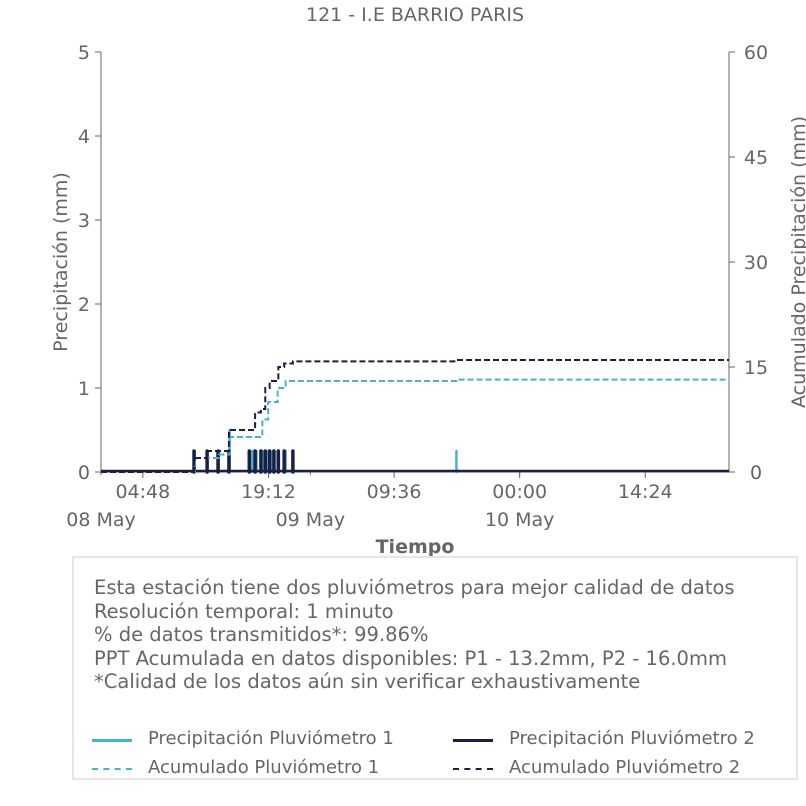  What do you see at coordinates (112, 769) in the screenshot?
I see `legend-swatch-dashed-light` at bounding box center [112, 769].